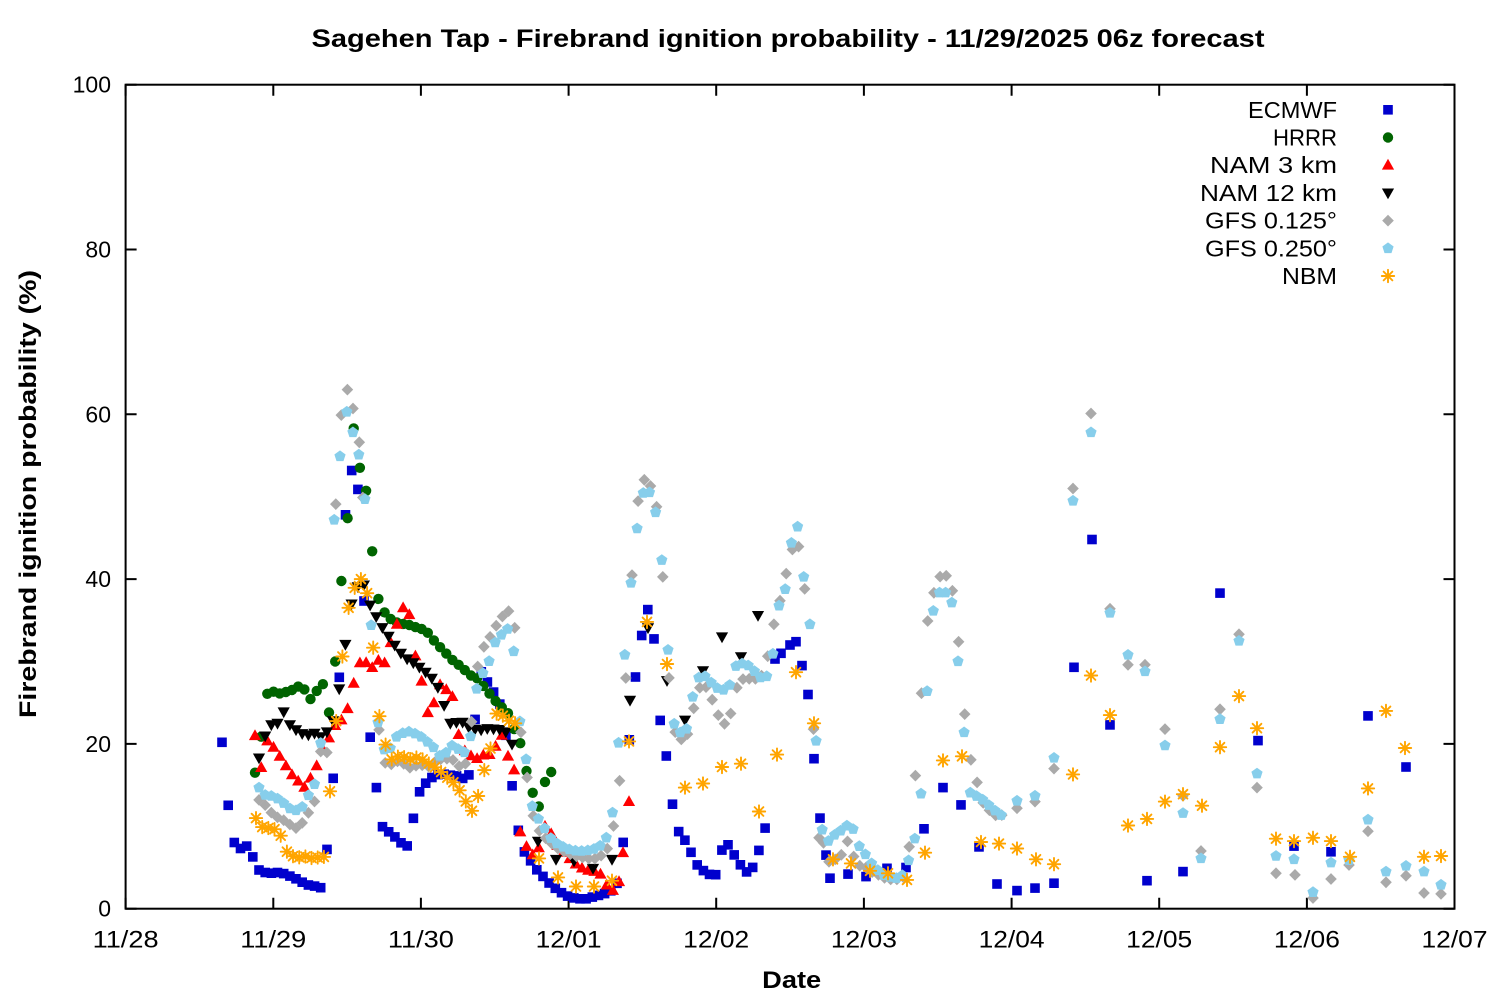  I want to click on svg-text: 11/30, so click(421, 940).